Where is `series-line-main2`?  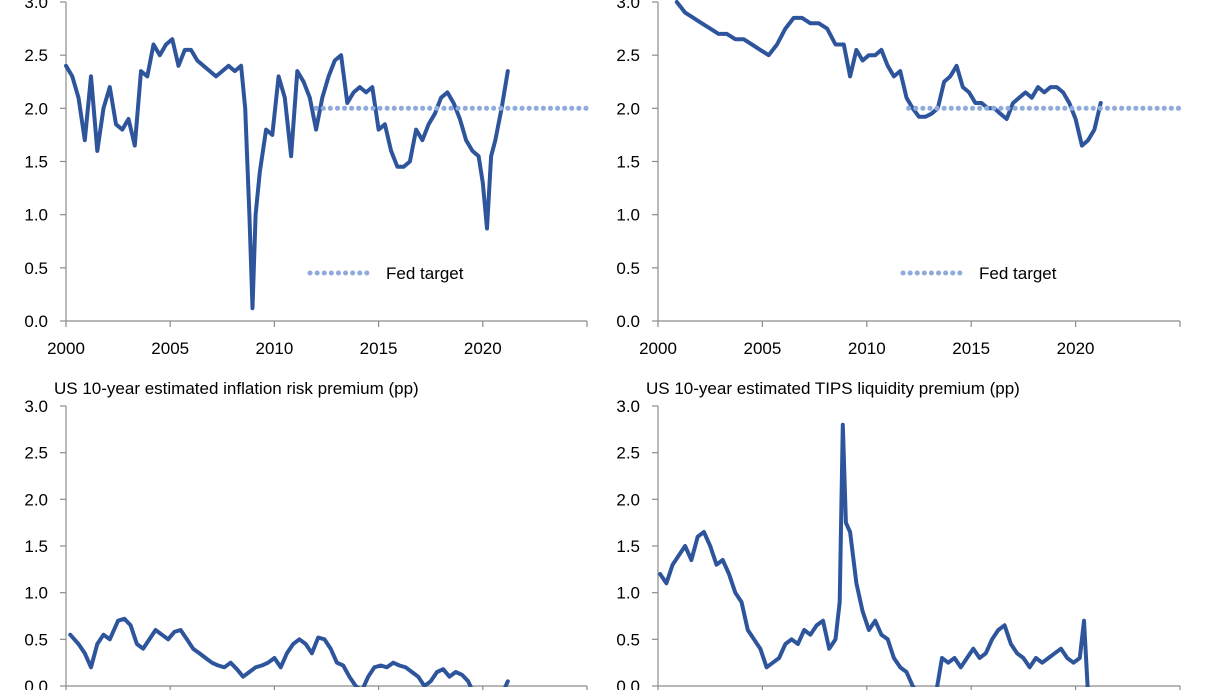
series-line-main2 is located at coordinates (1012, 652).